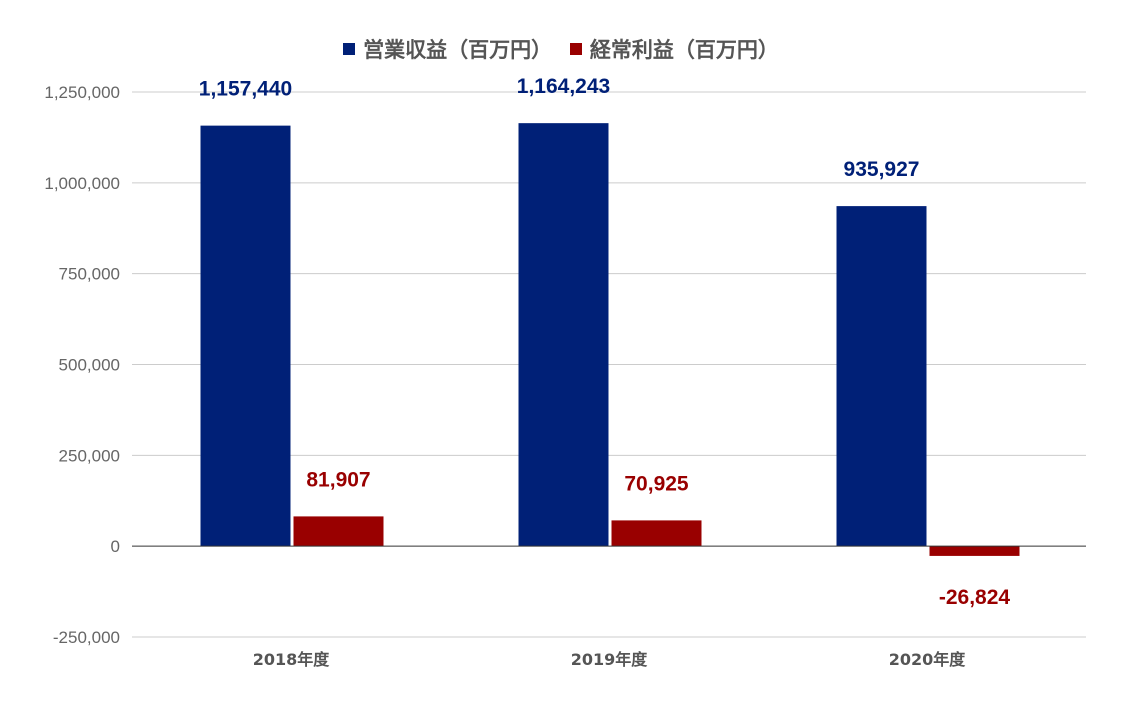  Describe the element at coordinates (610, 659) in the screenshot. I see `x-tick-label: 2019年度` at that location.